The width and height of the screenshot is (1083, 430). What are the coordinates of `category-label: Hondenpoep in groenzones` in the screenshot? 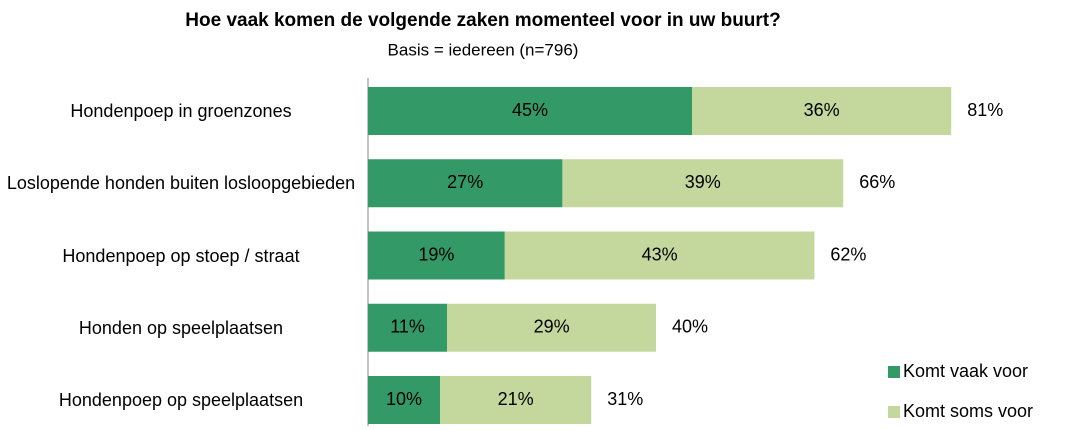 It's located at (181, 111).